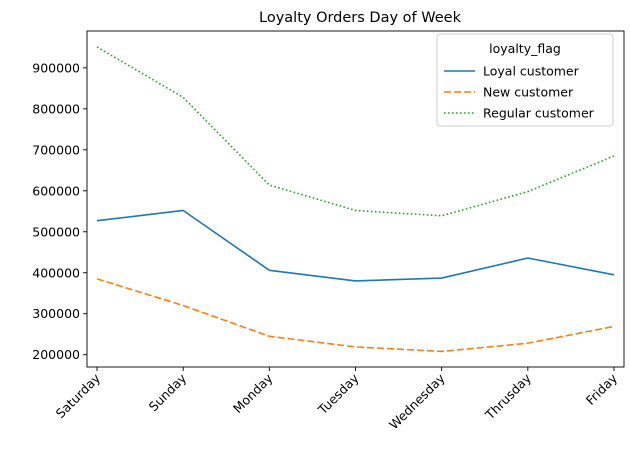  What do you see at coordinates (508, 396) in the screenshot?
I see `x-tick-label: Thrusday` at bounding box center [508, 396].